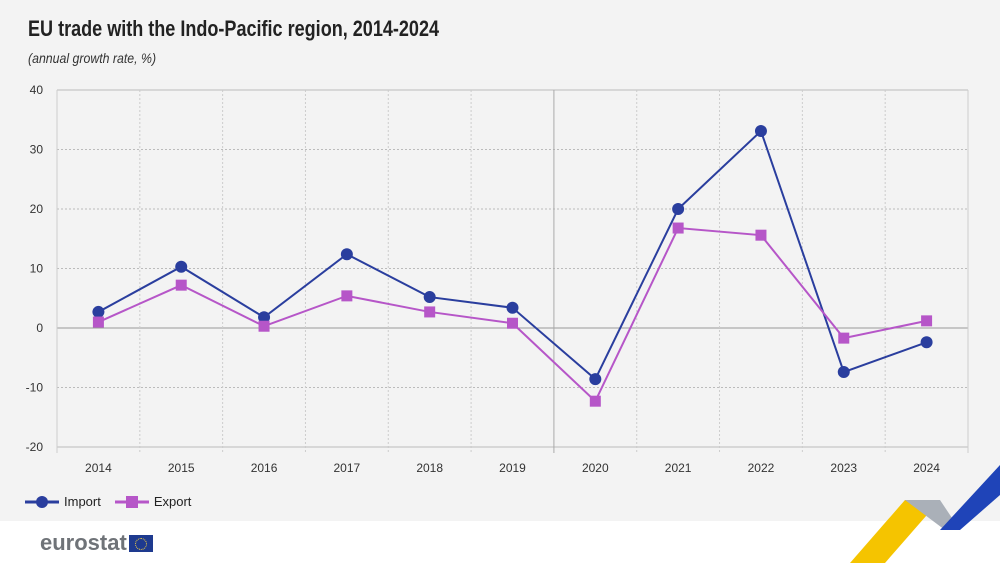 This screenshot has height=563, width=1000. I want to click on chart-subtitle: (annual growth rate, %), so click(92, 58).